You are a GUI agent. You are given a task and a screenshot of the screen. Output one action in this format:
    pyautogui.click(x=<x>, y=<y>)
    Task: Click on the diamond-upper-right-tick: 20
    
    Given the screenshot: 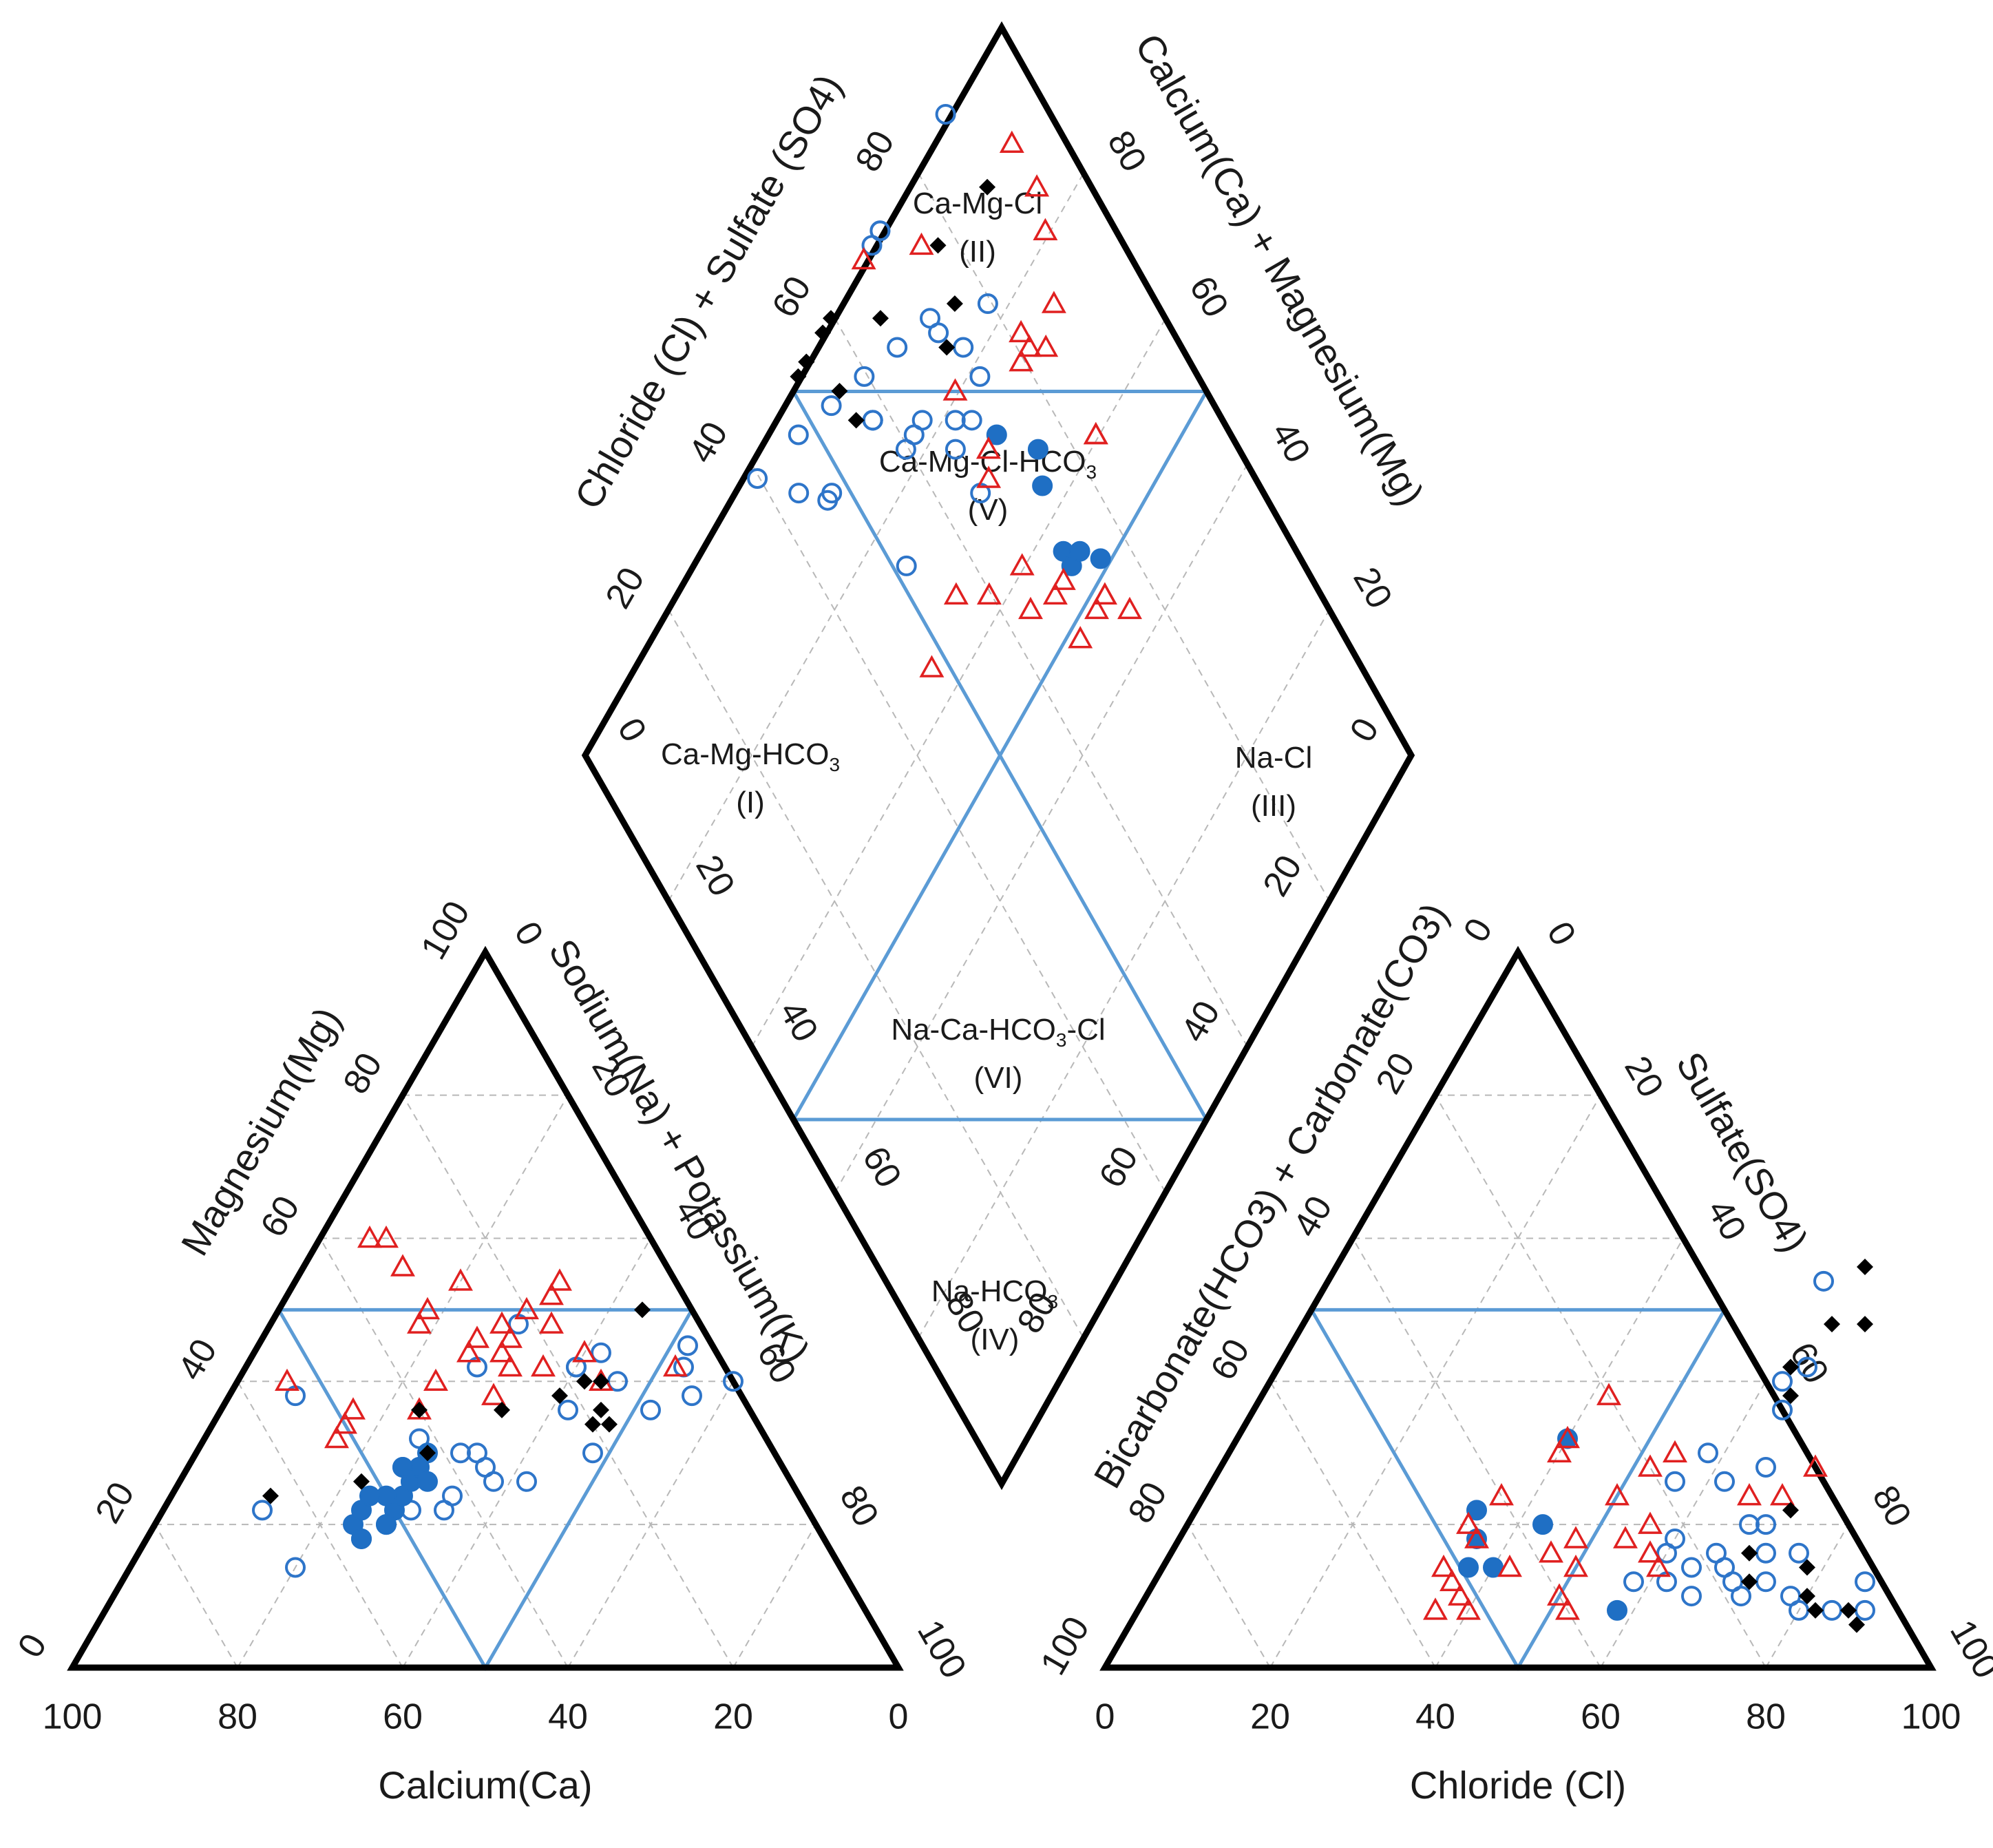 What is the action you would take?
    pyautogui.click(x=1372, y=587)
    